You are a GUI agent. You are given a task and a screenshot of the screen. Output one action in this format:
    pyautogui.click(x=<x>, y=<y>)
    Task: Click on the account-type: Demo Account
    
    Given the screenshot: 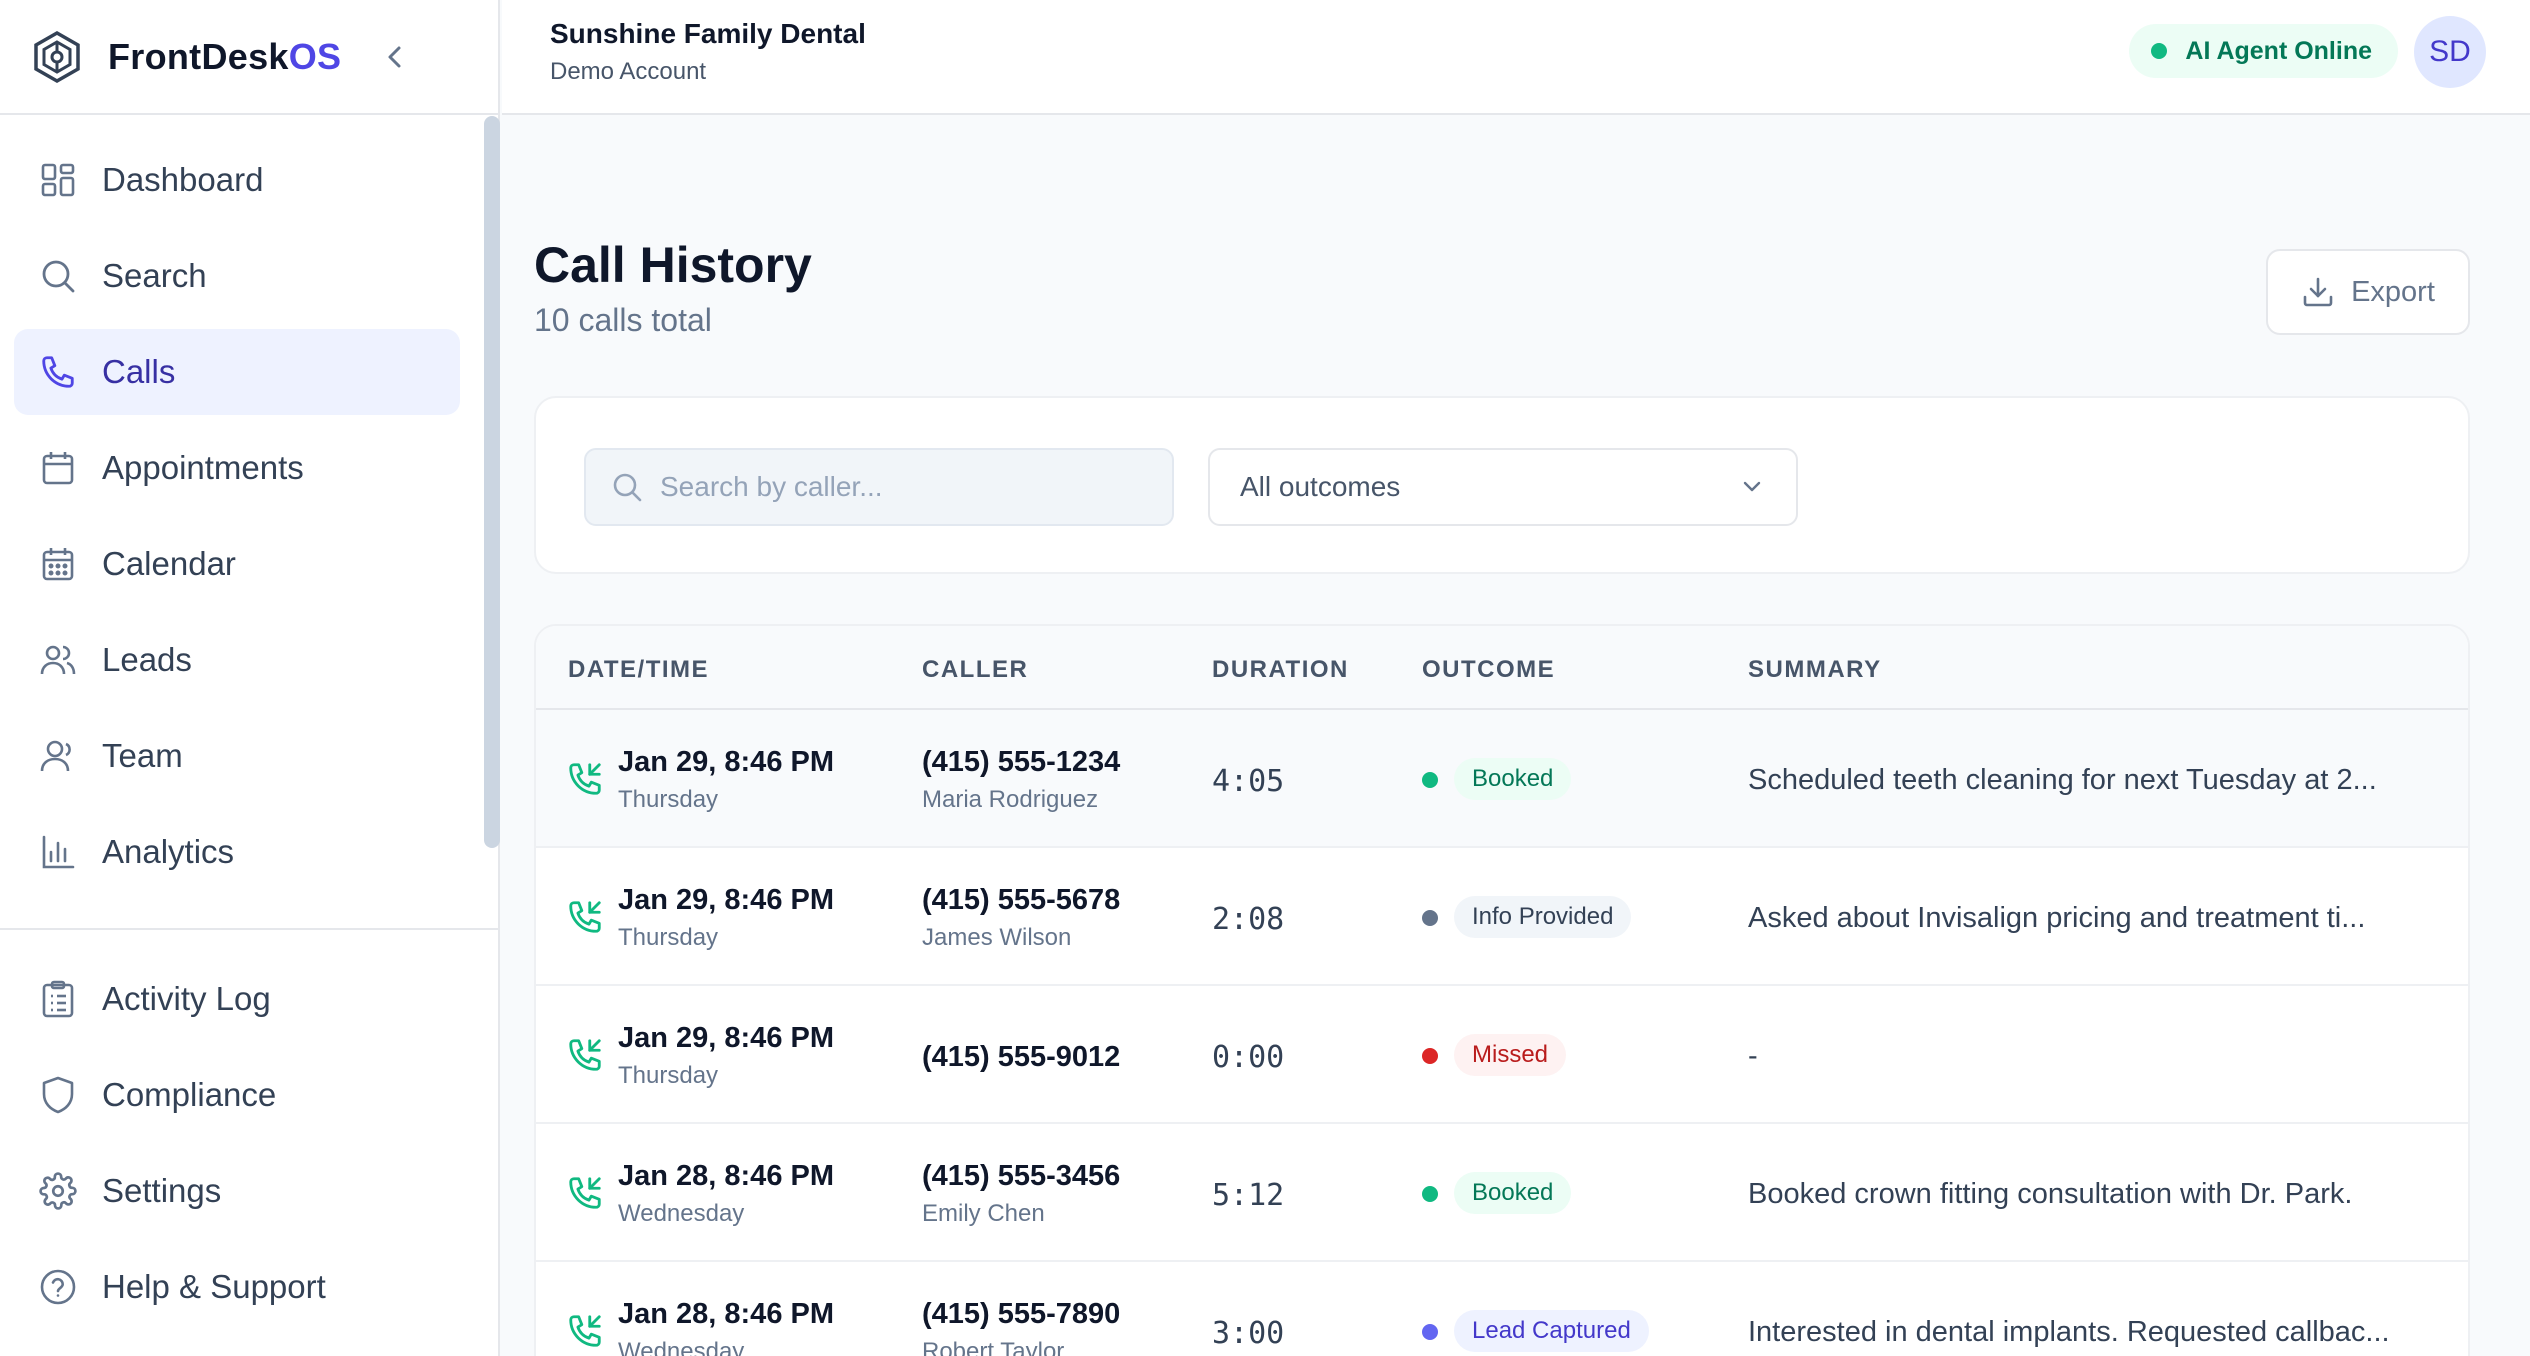 What is the action you would take?
    pyautogui.click(x=628, y=71)
    